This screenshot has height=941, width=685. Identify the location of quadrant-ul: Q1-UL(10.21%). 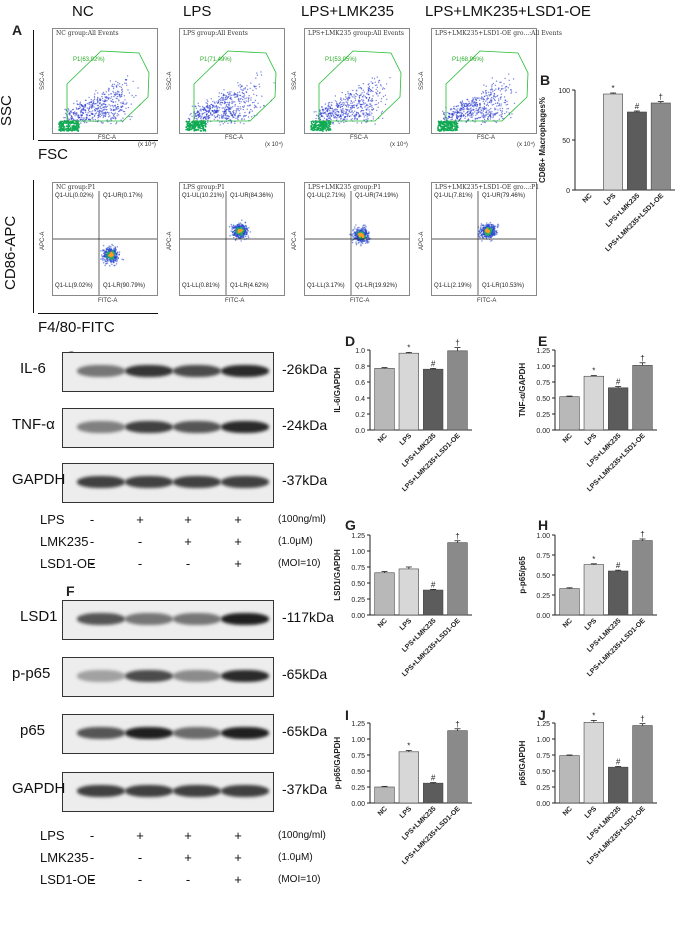
(203, 196).